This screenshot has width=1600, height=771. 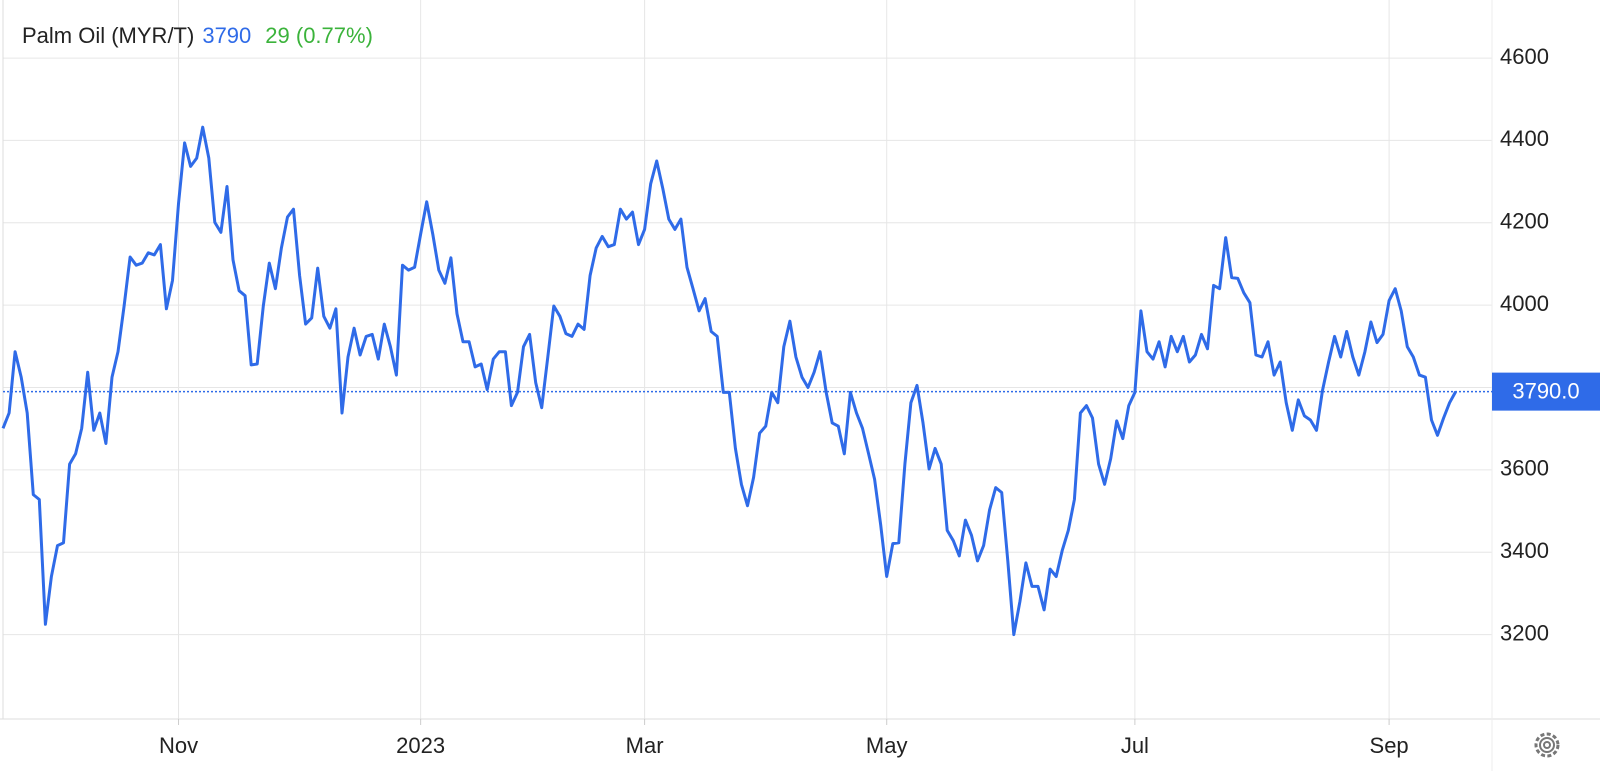 I want to click on x-tick-label: Sep, so click(x=1389, y=745).